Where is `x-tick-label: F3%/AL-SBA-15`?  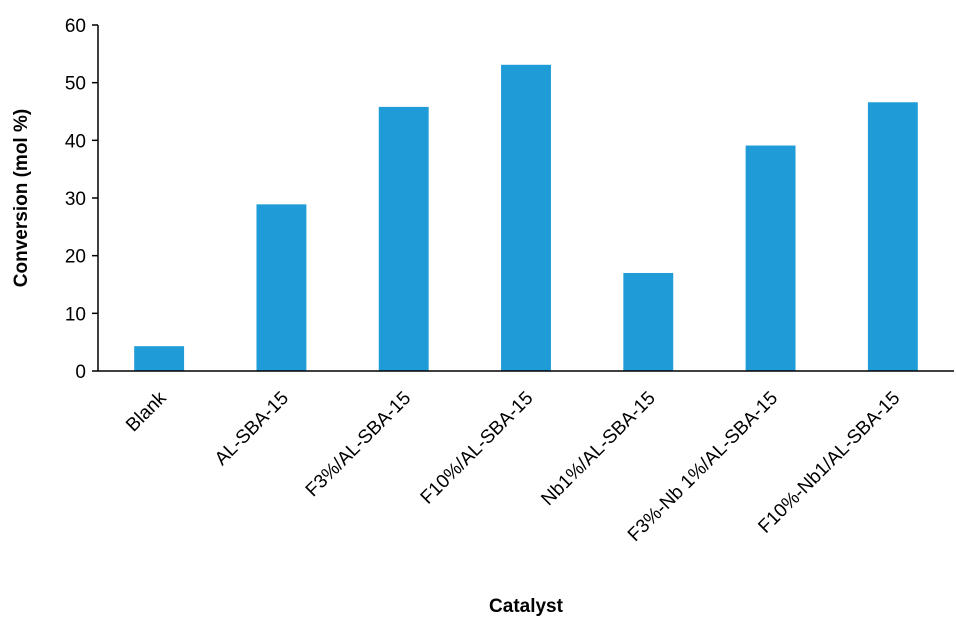 x-tick-label: F3%/AL-SBA-15 is located at coordinates (358, 444).